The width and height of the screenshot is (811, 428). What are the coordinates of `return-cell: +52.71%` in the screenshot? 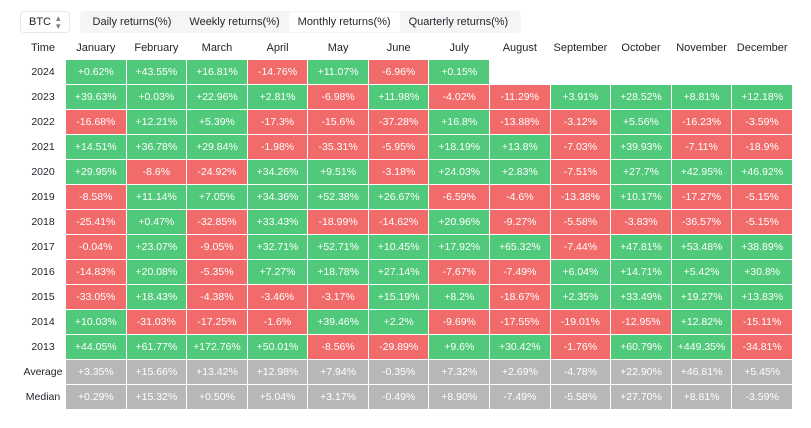 It's located at (338, 247).